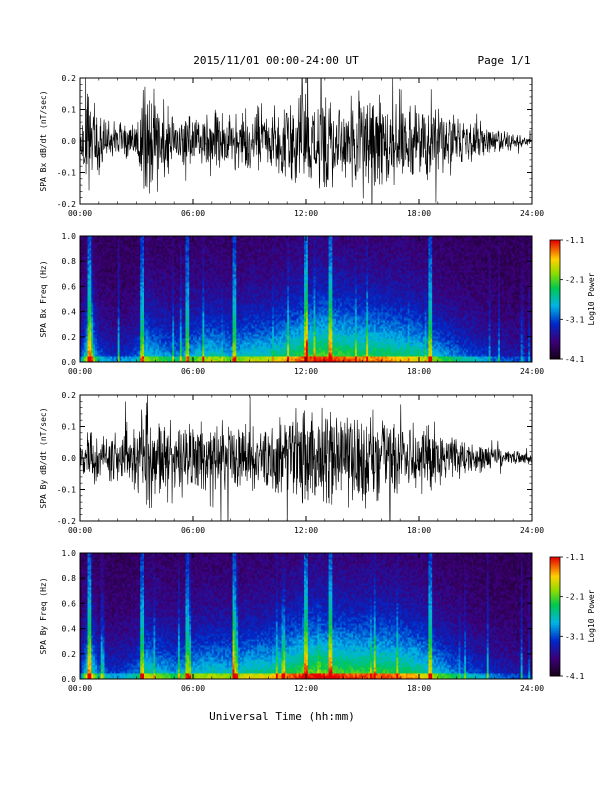 The image size is (612, 792). What do you see at coordinates (419, 213) in the screenshot?
I see `p1-xtick-label: 18:00` at bounding box center [419, 213].